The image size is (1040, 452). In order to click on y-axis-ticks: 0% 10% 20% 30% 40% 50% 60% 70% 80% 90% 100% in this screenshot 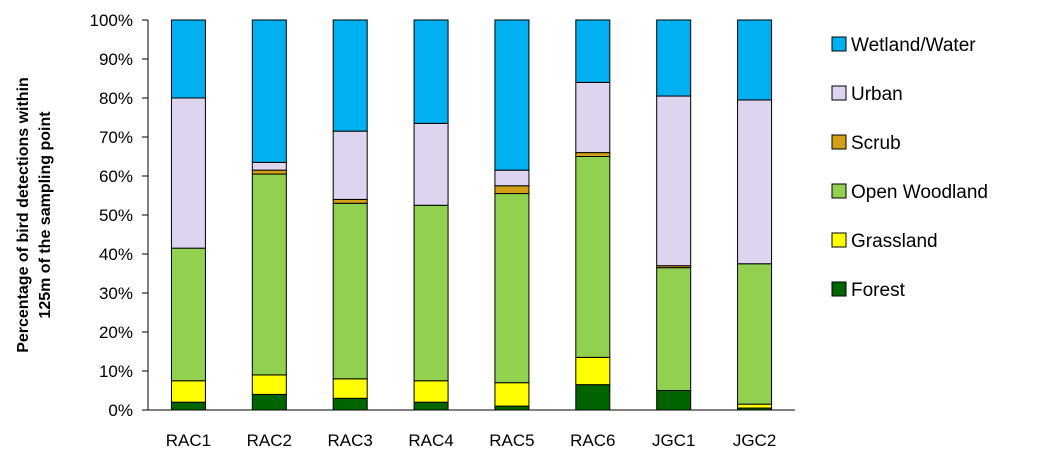, I will do `click(119, 215)`.